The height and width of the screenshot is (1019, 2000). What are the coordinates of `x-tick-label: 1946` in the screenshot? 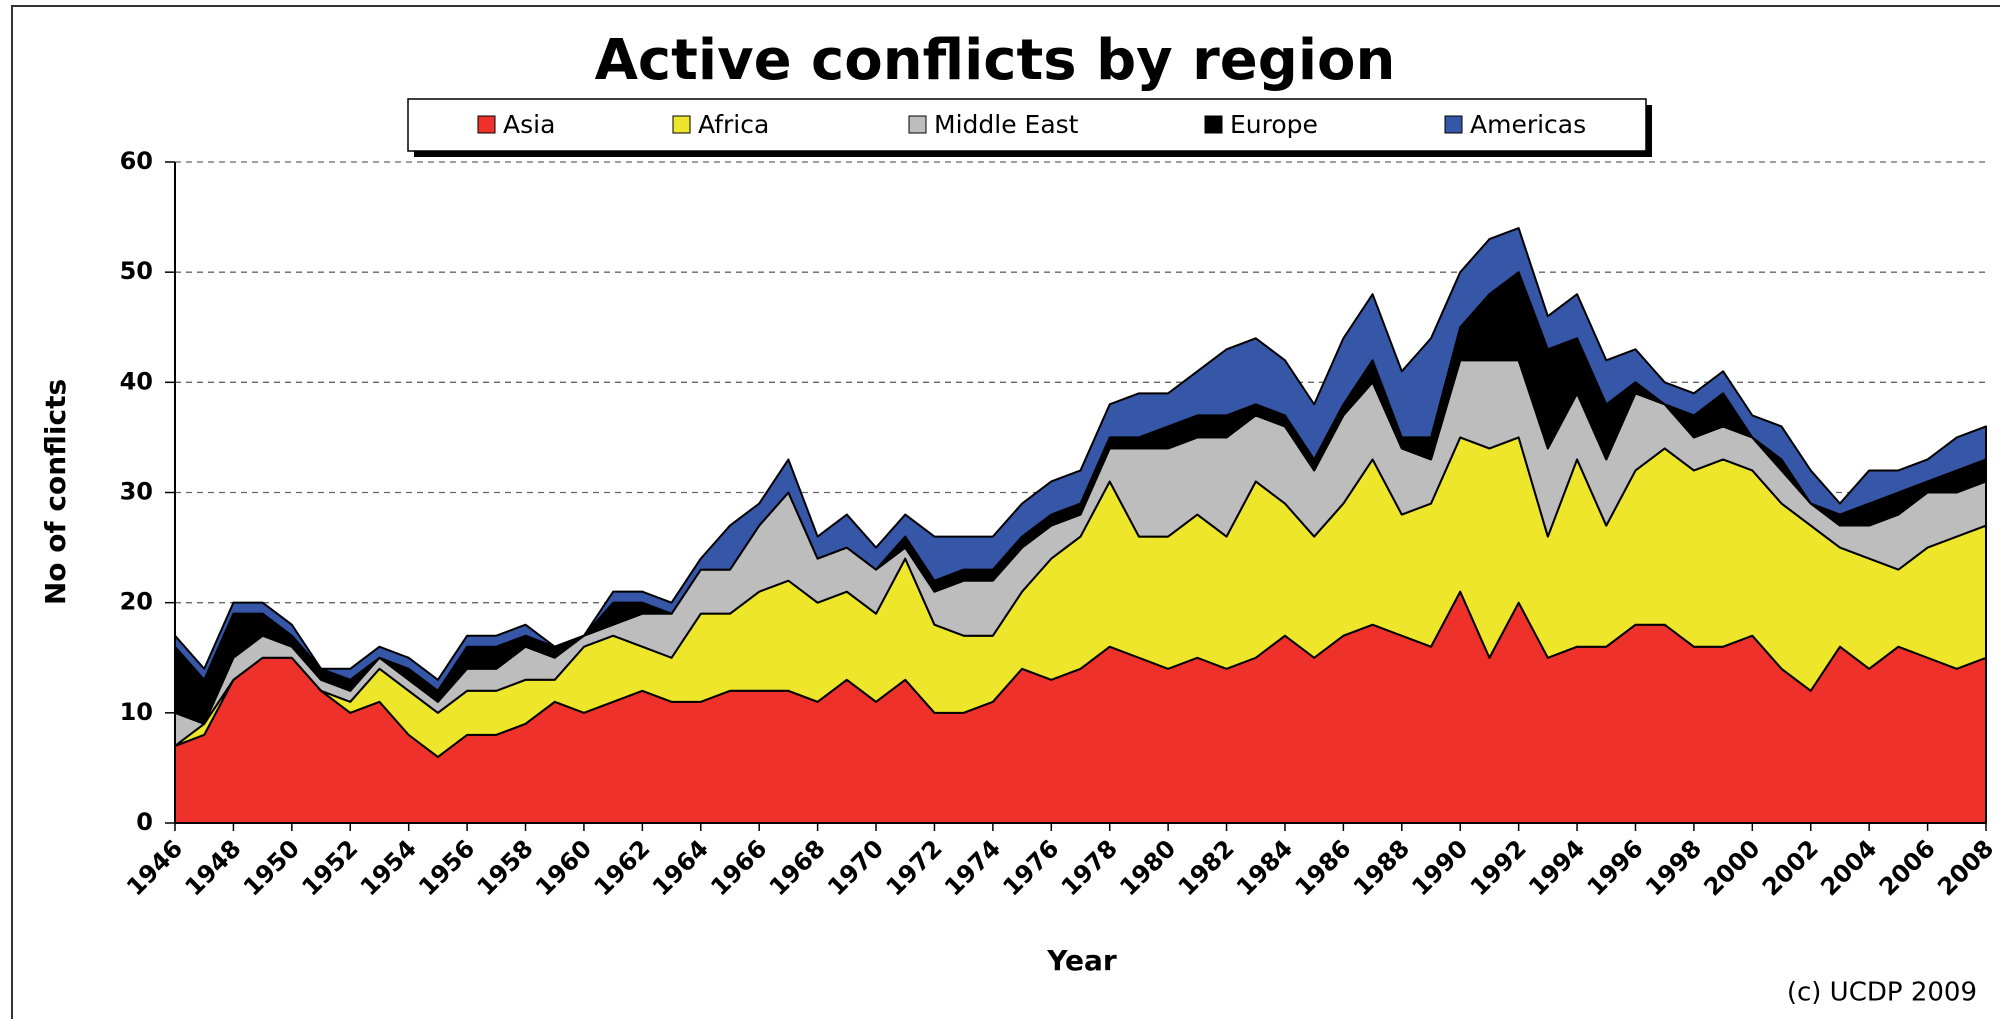 It's located at (154, 867).